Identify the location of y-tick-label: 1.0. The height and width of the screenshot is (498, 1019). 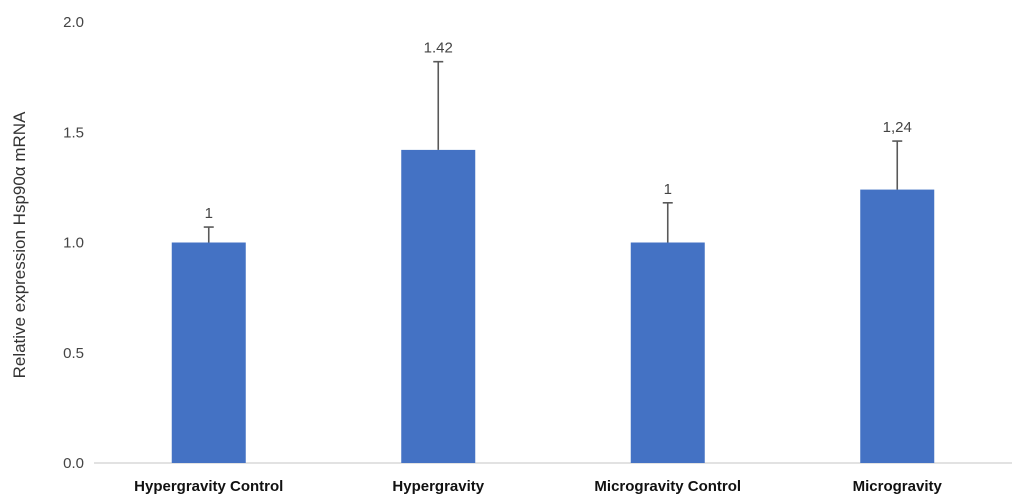
(73, 243).